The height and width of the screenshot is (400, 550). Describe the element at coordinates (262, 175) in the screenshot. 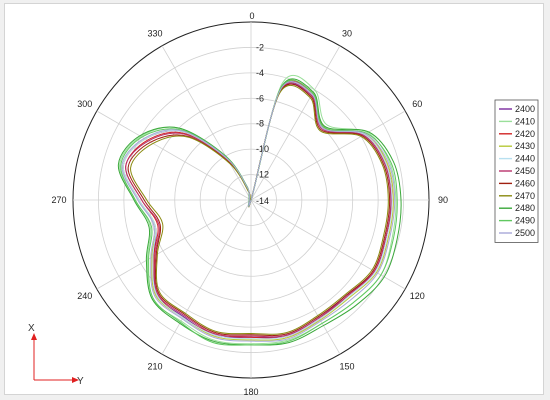

I see `radial-tick-label: -12` at that location.